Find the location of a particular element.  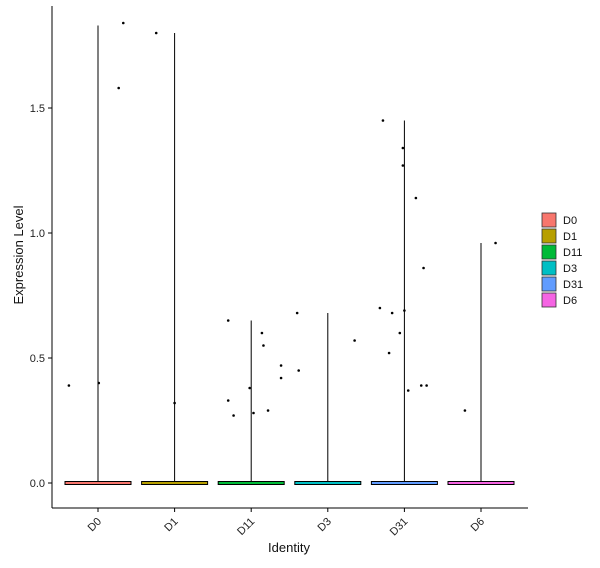

y-tick-label: 0.5 is located at coordinates (37, 359).